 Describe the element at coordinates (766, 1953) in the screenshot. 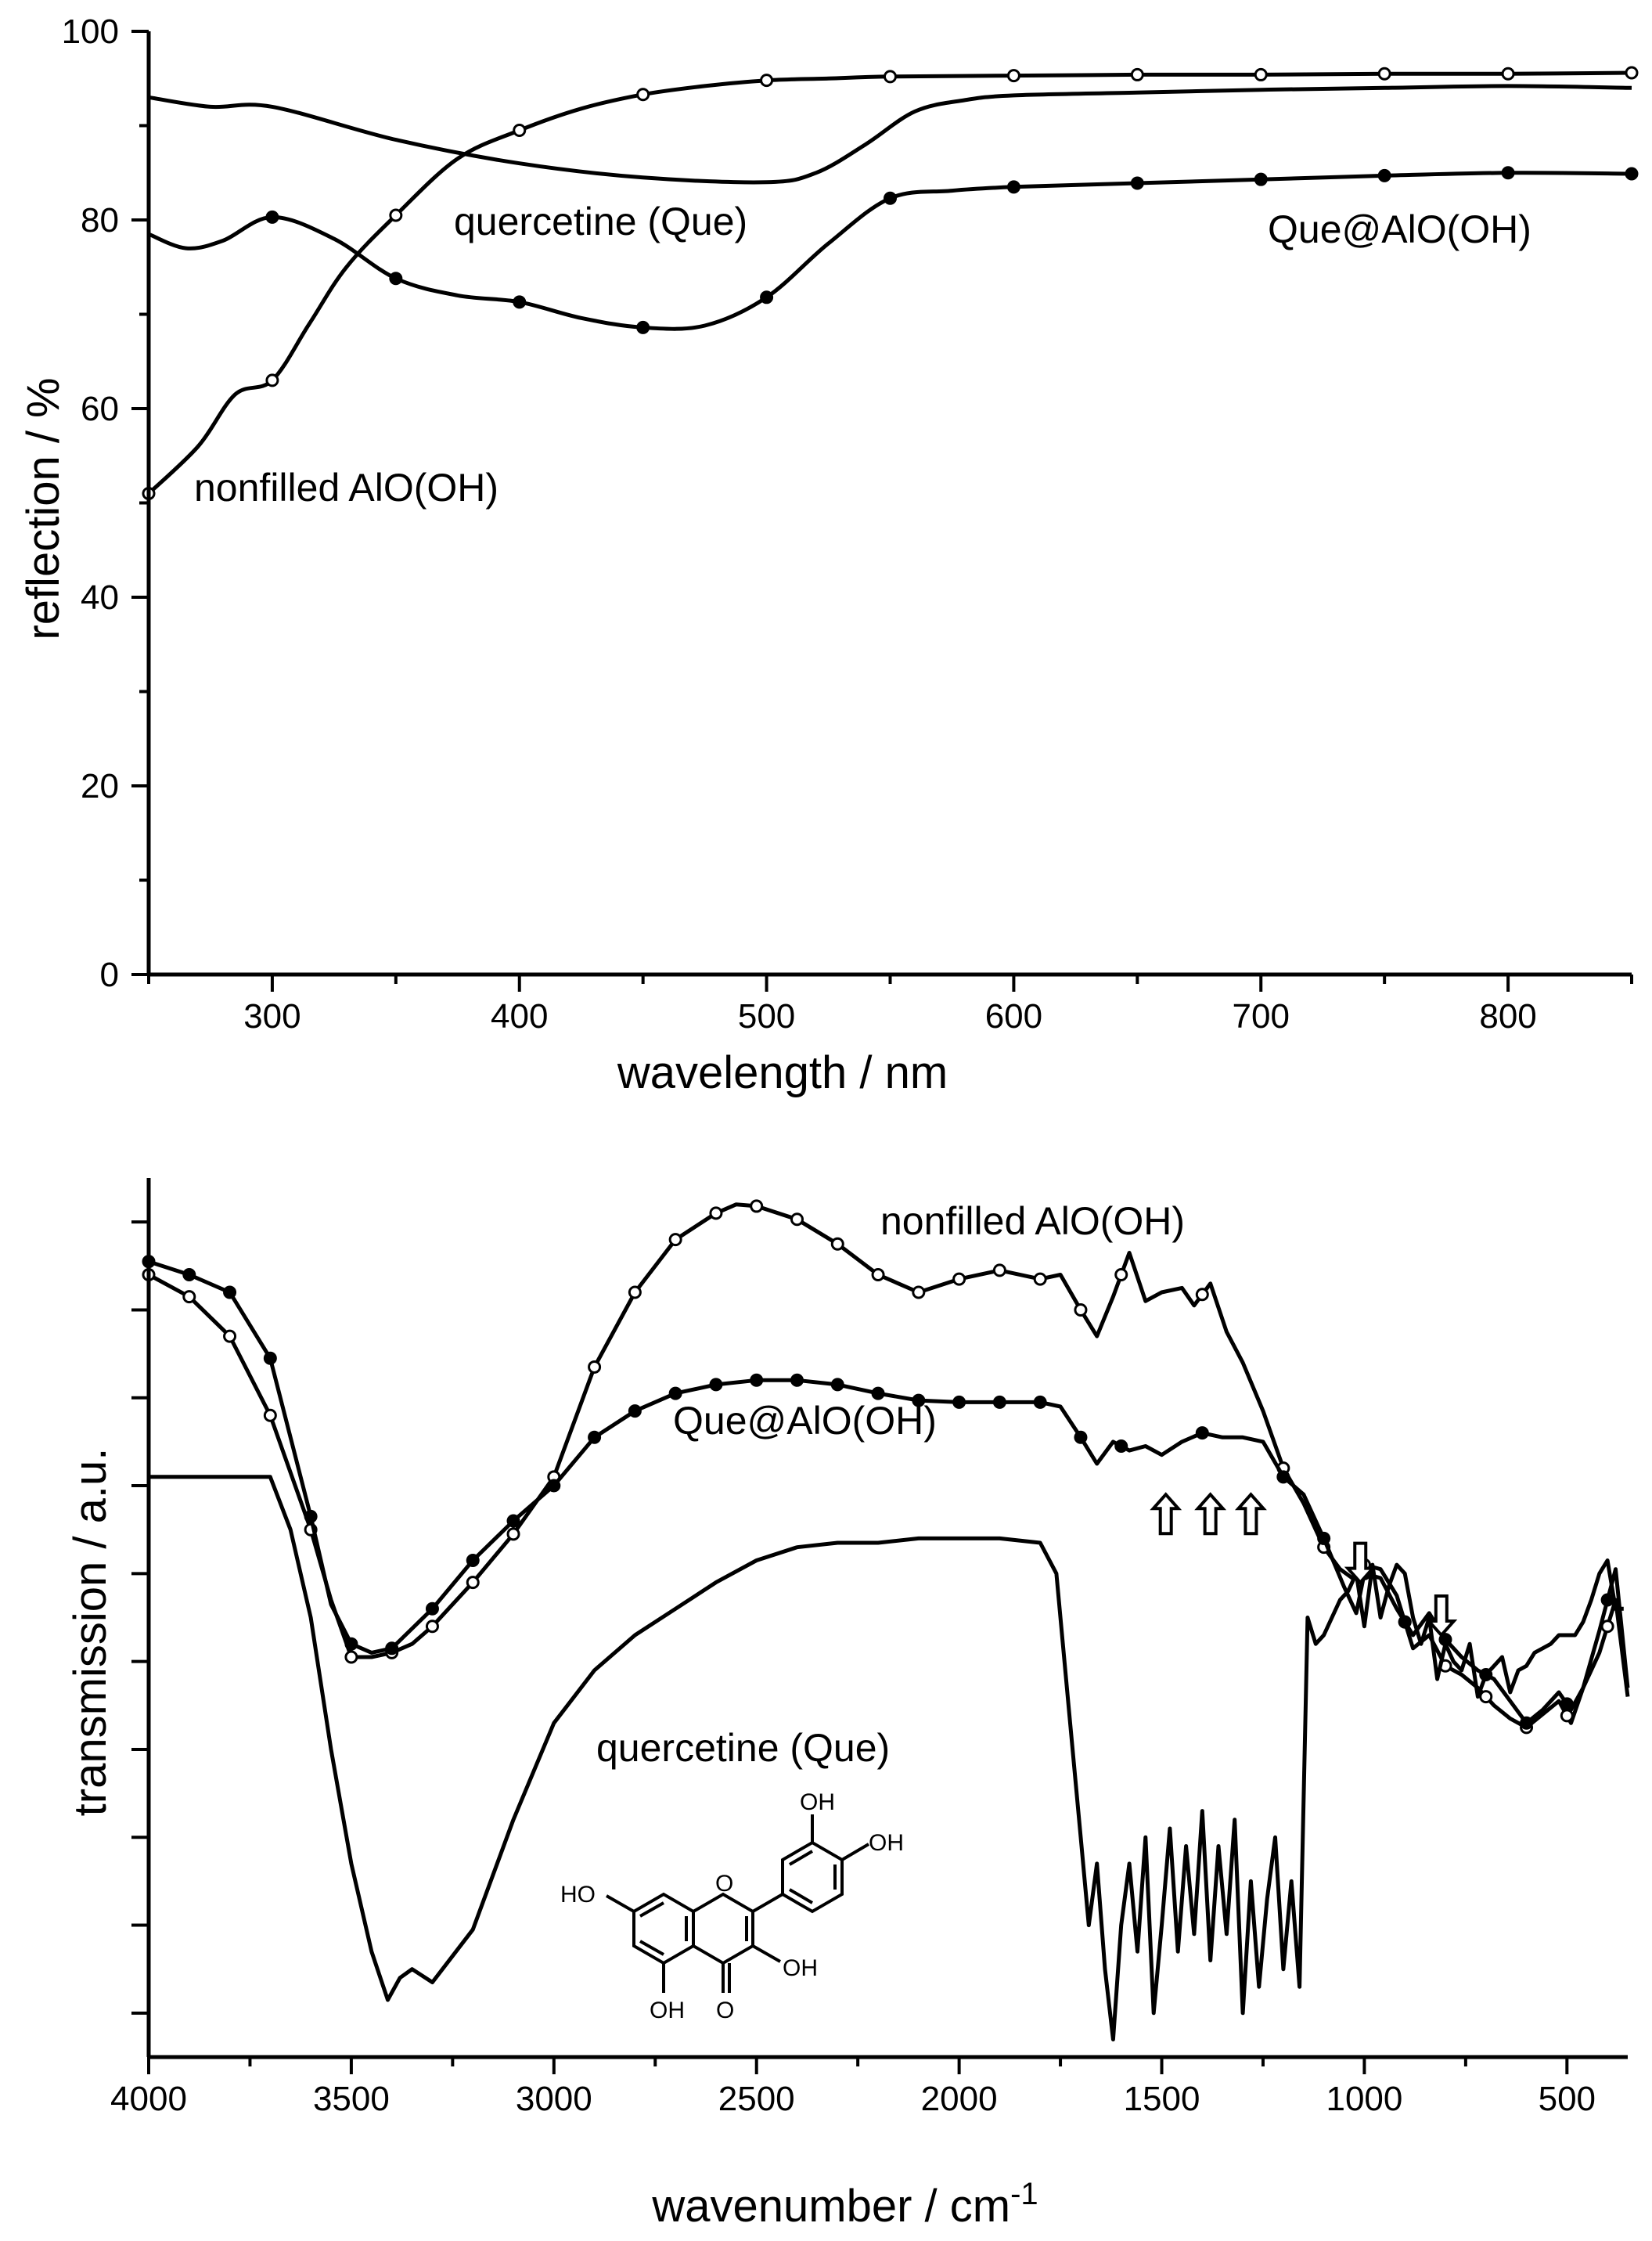

I see `bond-oh-c3` at that location.